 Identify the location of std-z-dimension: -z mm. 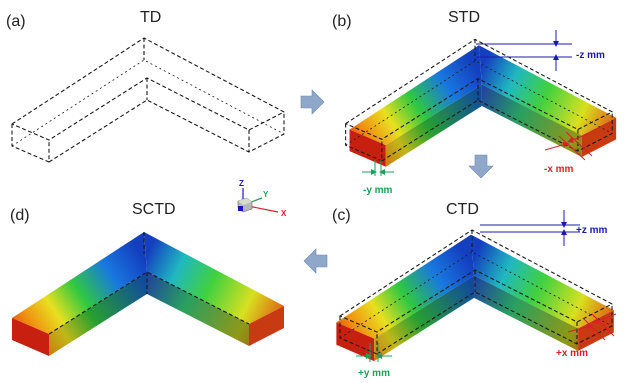
(540, 50).